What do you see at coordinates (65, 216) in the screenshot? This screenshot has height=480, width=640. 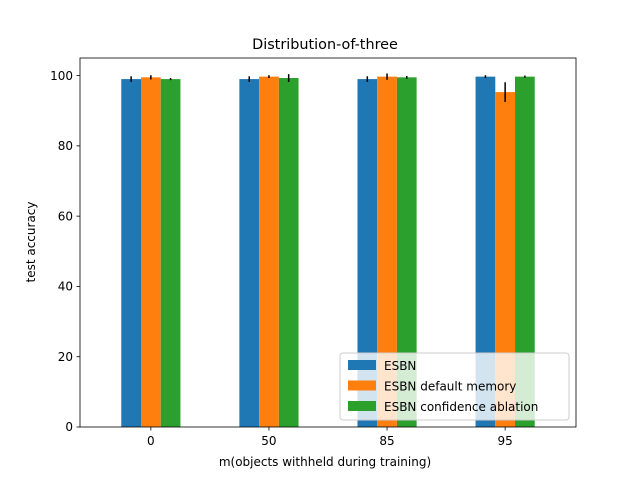 I see `y-tick-label: 60` at bounding box center [65, 216].